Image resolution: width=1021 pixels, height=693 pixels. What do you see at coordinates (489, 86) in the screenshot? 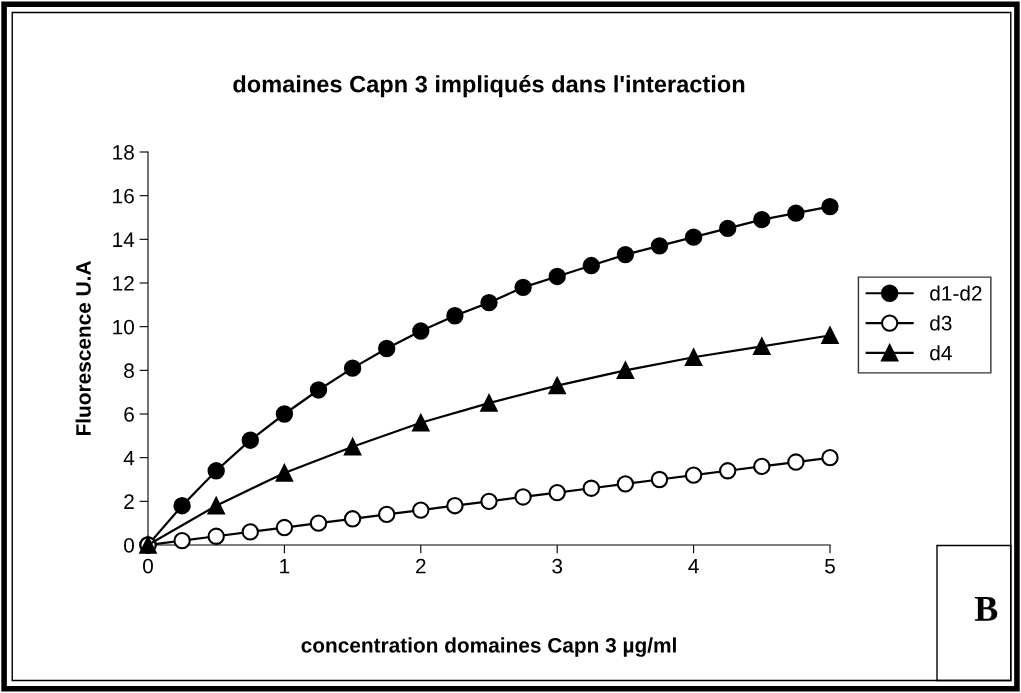
I see `chart-title: domaines Capn 3 impliqués dans l'interaction` at bounding box center [489, 86].